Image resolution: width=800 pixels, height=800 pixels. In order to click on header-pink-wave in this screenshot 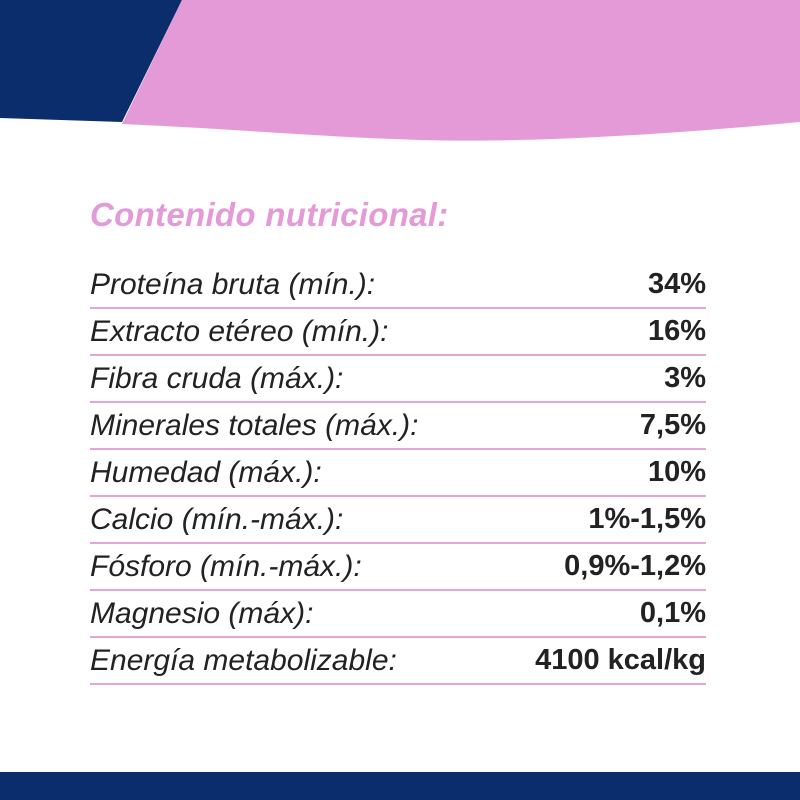, I will do `click(461, 70)`.